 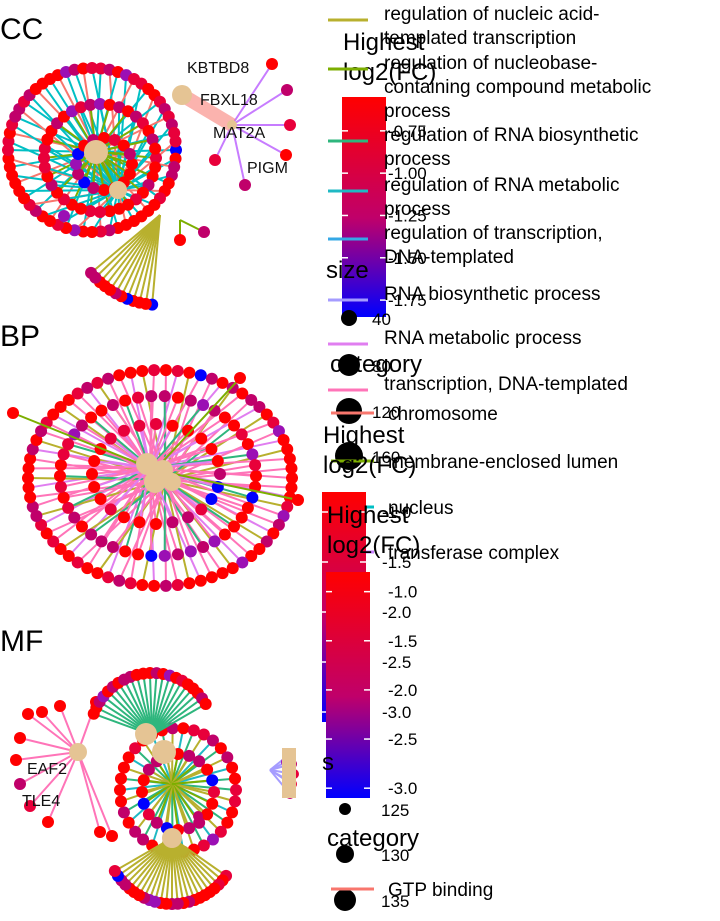 What do you see at coordinates (92, 232) in the screenshot?
I see `cc-outer-gene-node` at bounding box center [92, 232].